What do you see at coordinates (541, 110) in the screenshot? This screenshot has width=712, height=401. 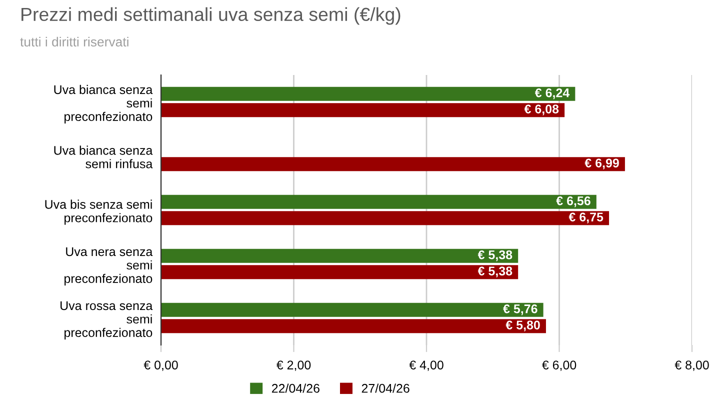 I see `data-label: € 6,08` at bounding box center [541, 110].